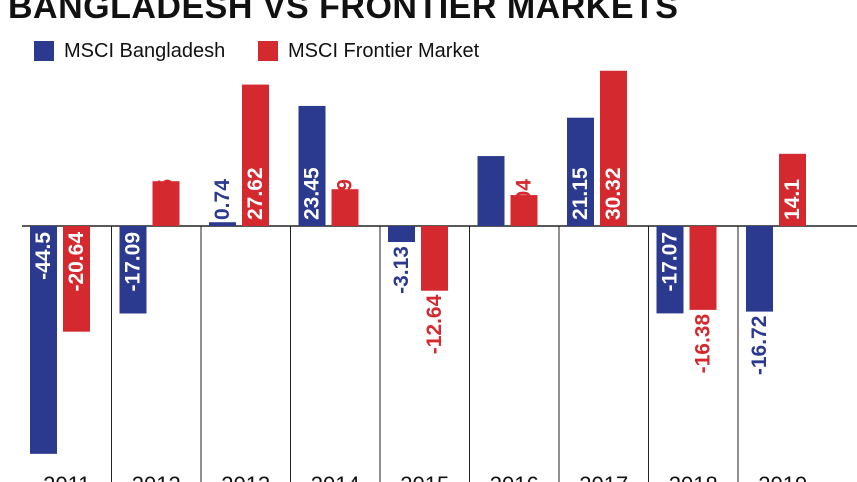  I want to click on data-label: 13.66, so click(491, 193).